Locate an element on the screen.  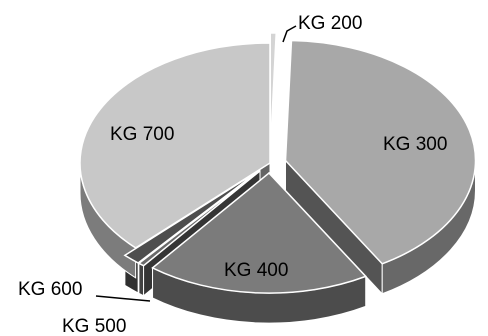
label-kg-500: KG 500 is located at coordinates (94, 326).